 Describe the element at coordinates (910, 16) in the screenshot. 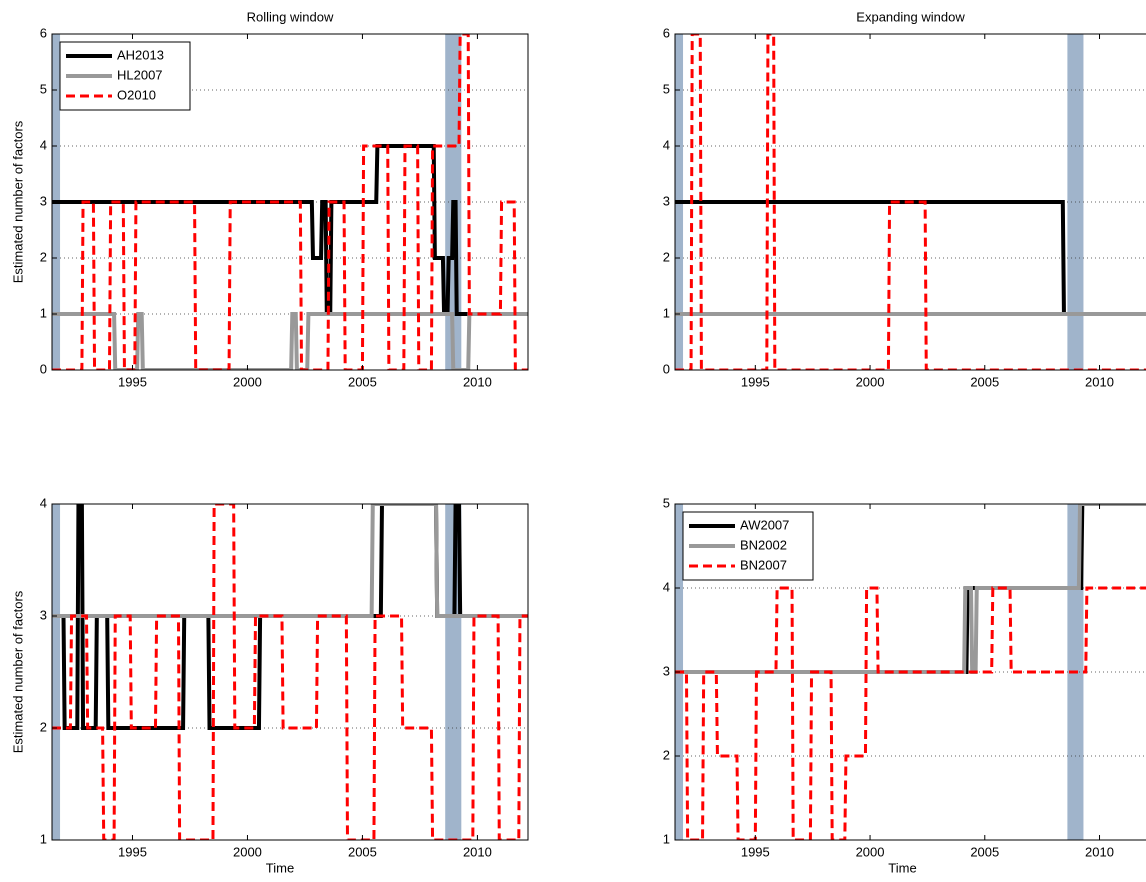

I see `panel-title: Expanding window` at that location.